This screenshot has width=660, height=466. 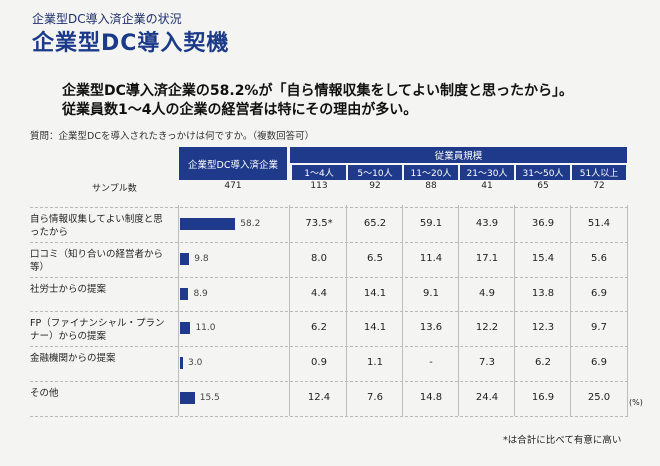 What do you see at coordinates (319, 223) in the screenshot?
I see `size-value: 73.5*` at bounding box center [319, 223].